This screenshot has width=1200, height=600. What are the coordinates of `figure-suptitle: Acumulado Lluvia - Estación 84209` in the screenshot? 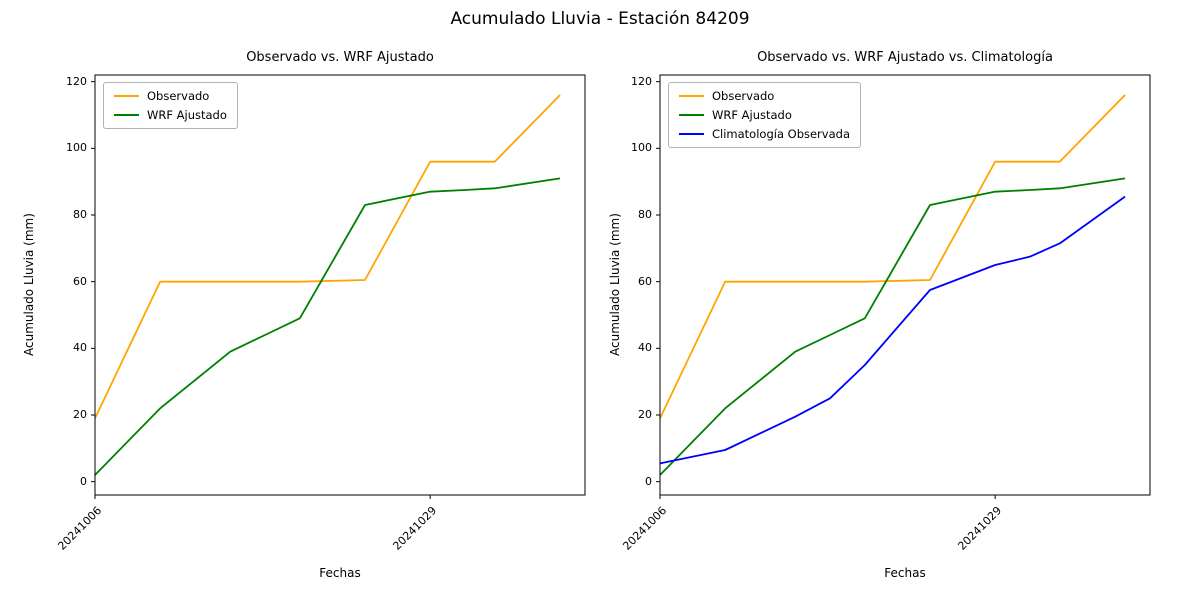 It's located at (600, 19).